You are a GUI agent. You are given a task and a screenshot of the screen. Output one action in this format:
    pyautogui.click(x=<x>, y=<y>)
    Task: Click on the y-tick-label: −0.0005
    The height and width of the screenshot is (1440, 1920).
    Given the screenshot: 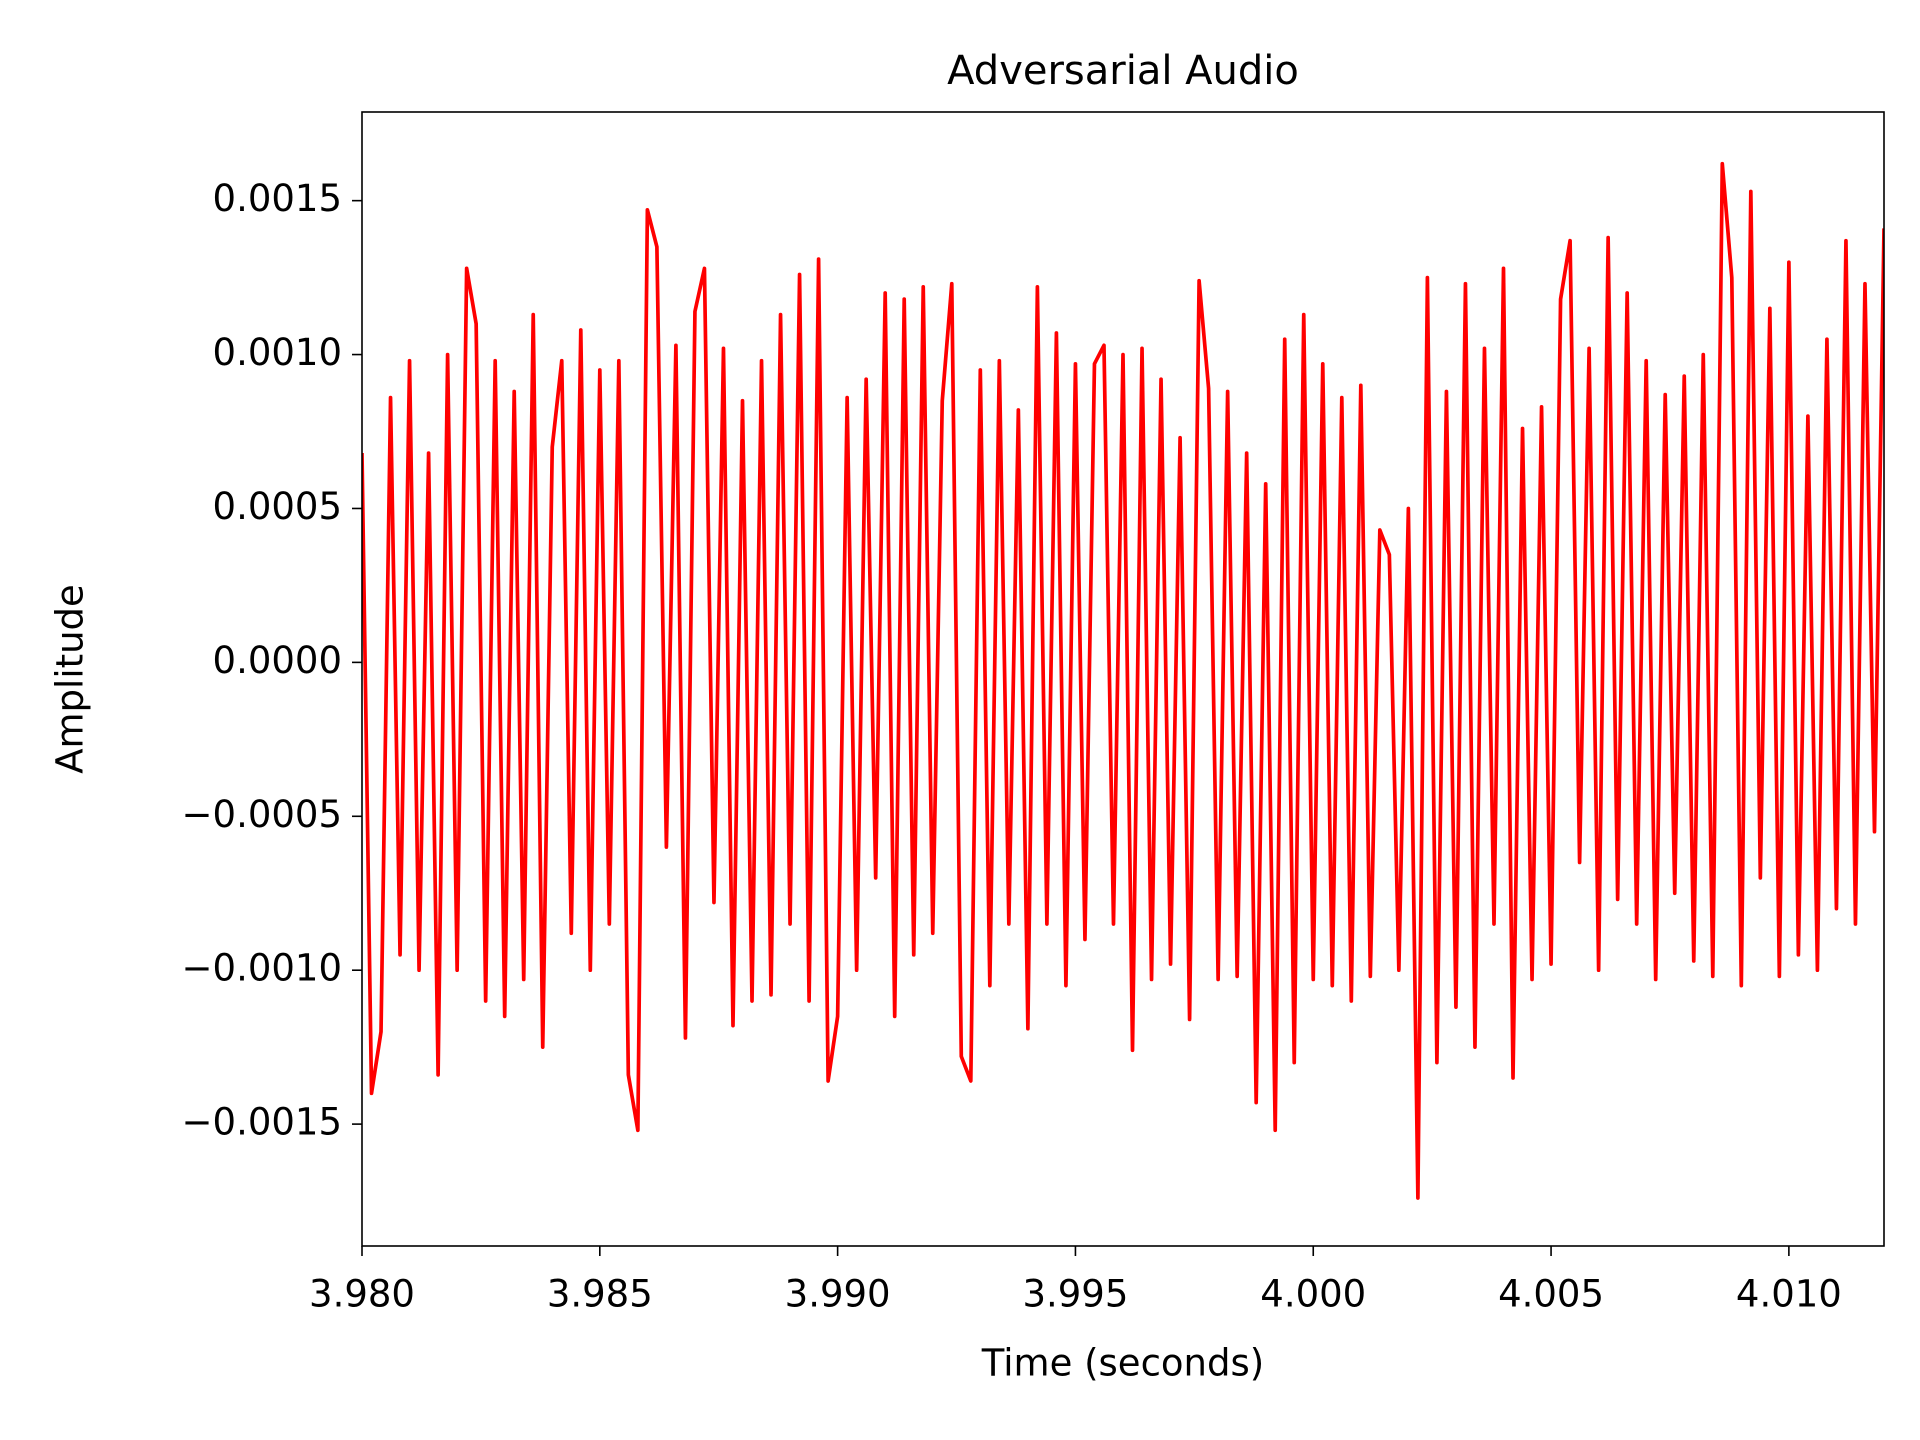 What is the action you would take?
    pyautogui.click(x=262, y=814)
    